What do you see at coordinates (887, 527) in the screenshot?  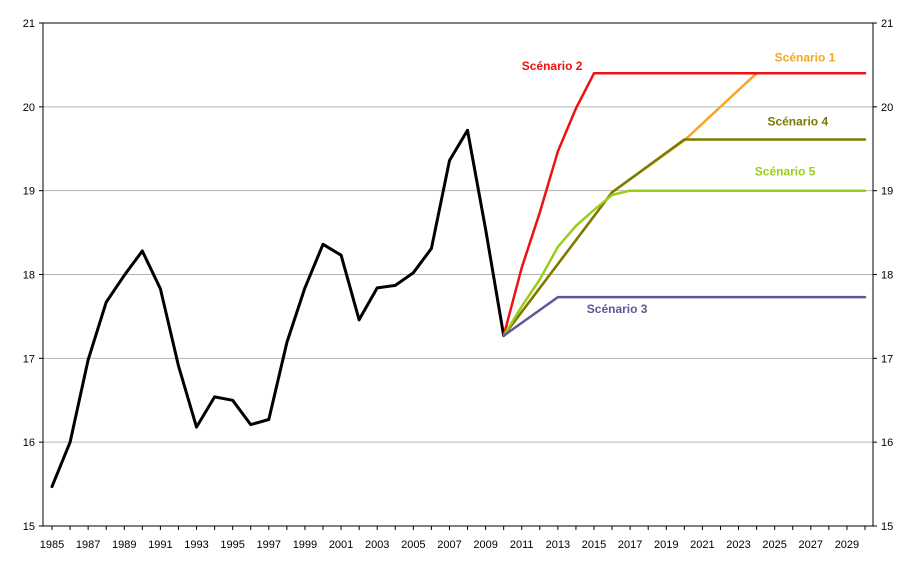 I see `y-tick-label-right-15: 15` at bounding box center [887, 527].